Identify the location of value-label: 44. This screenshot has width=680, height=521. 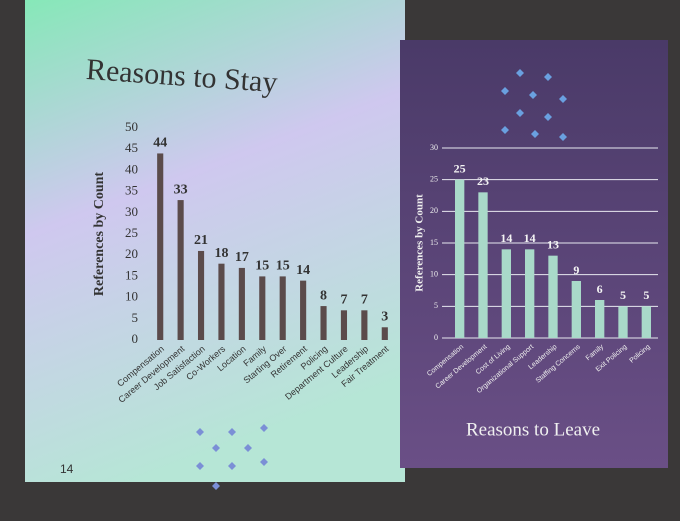
(160, 143).